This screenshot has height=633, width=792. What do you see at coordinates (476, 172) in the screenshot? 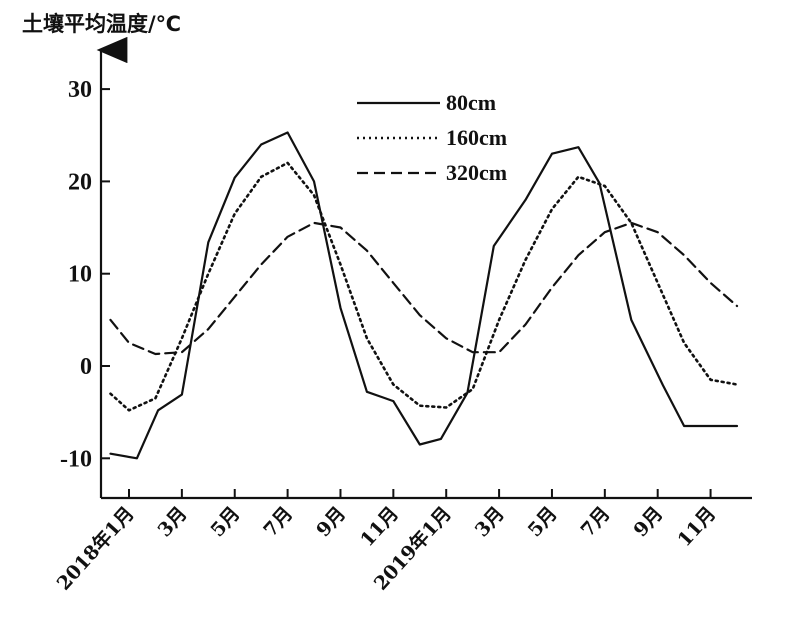
I see `legend-label: 320cm` at bounding box center [476, 172].